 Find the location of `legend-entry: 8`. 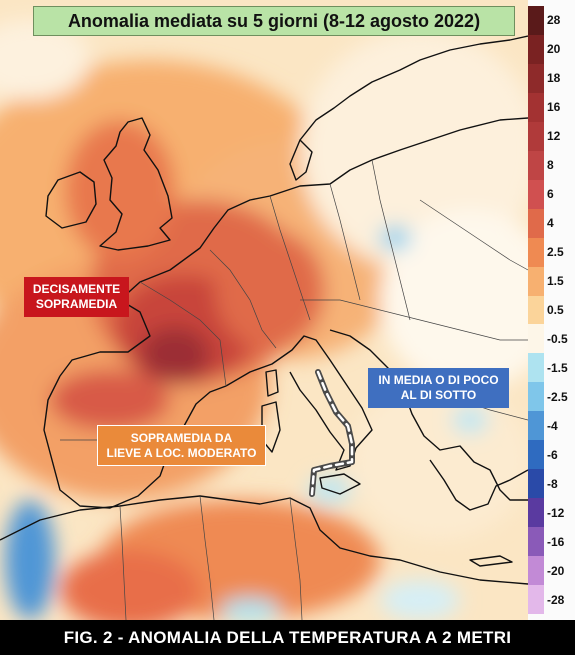

legend-entry: 8 is located at coordinates (551, 165).